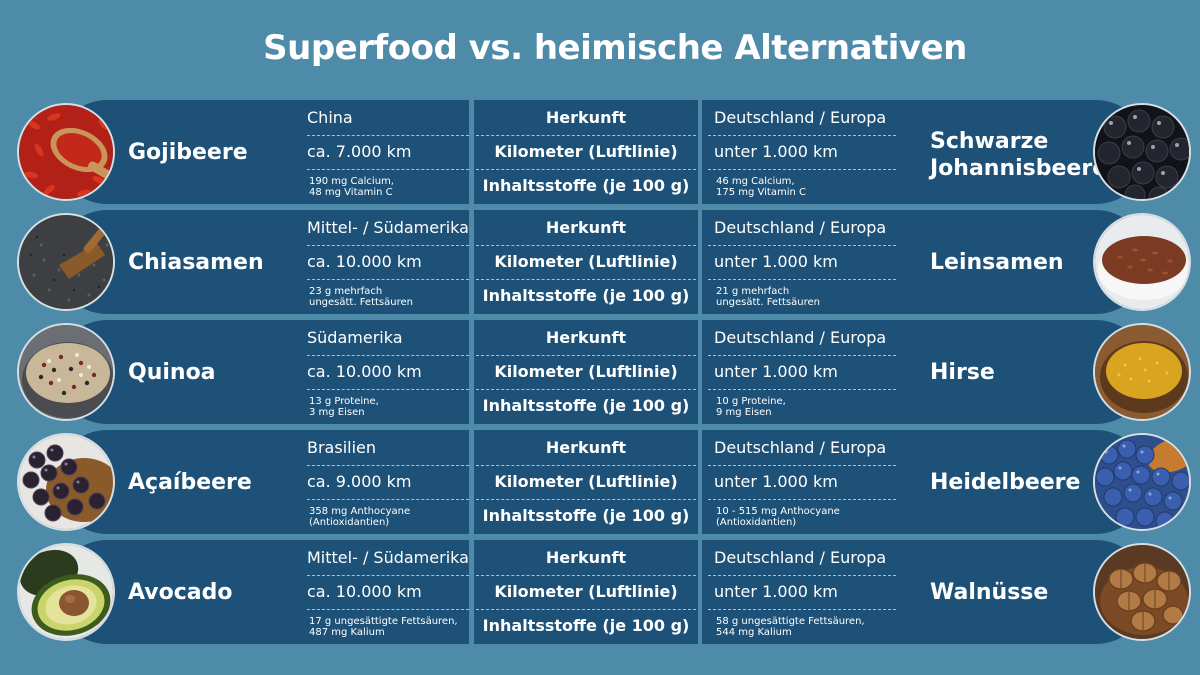 This screenshot has width=1200, height=675. What do you see at coordinates (66, 152) in the screenshot?
I see `goji-berry-photo` at bounding box center [66, 152].